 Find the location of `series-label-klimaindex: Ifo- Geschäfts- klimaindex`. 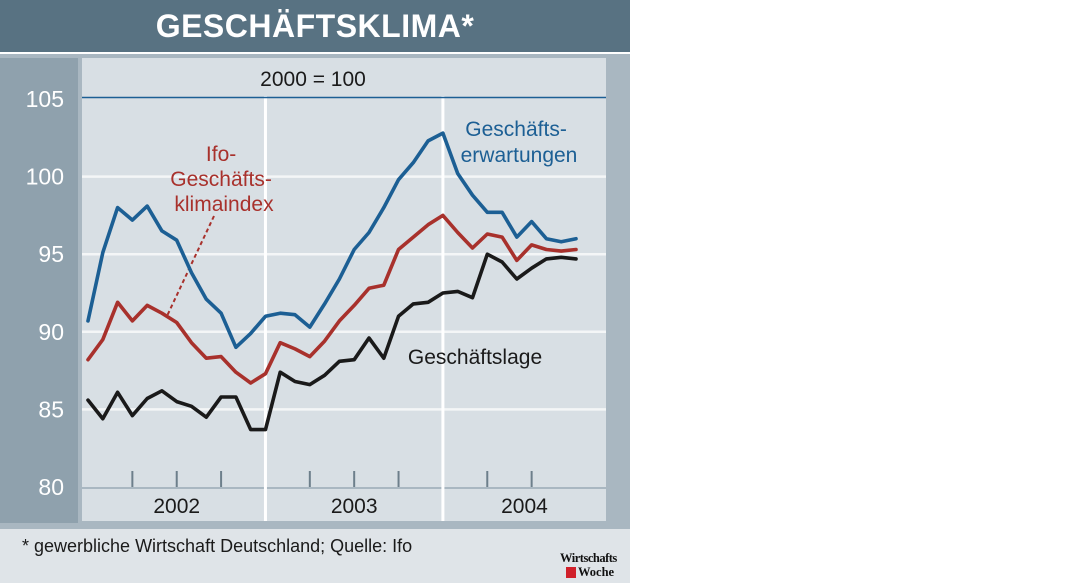

series-label-klimaindex: Ifo- Geschäfts- klimaindex is located at coordinates (223, 179).